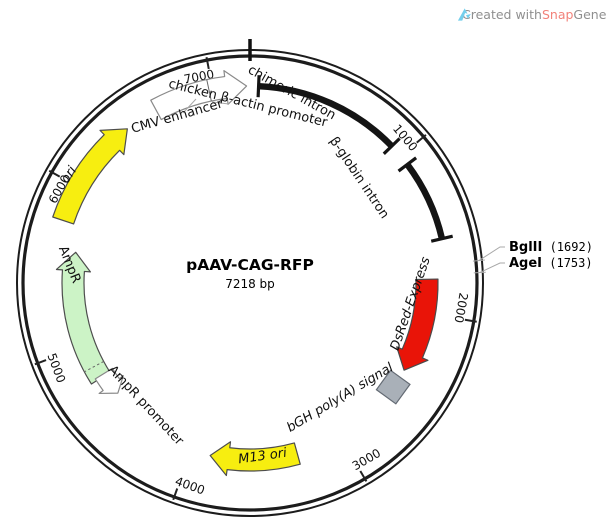 This screenshot has height=528, width=607. I want to click on feature-ampr-arrow, so click(83, 318).